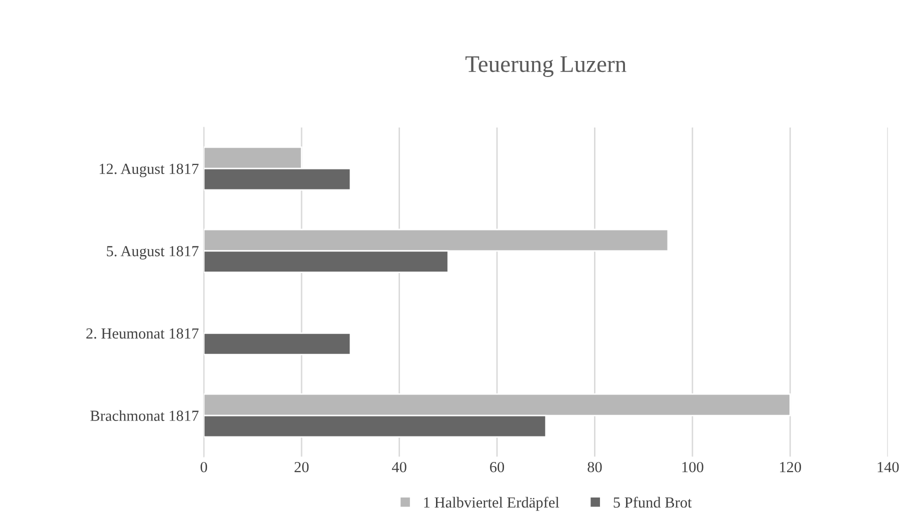  I want to click on x-tick-label: 140, so click(888, 467).